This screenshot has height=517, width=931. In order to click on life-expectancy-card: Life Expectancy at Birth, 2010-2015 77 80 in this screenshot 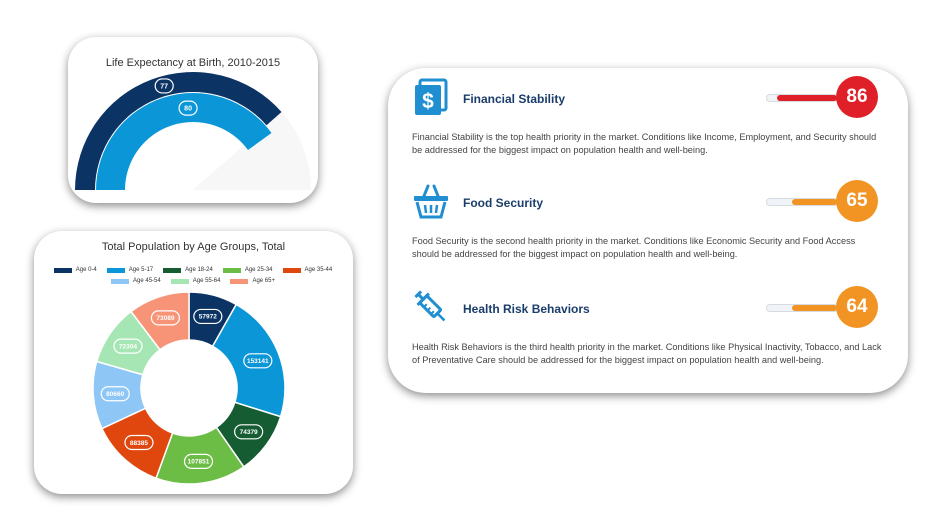, I will do `click(193, 120)`.